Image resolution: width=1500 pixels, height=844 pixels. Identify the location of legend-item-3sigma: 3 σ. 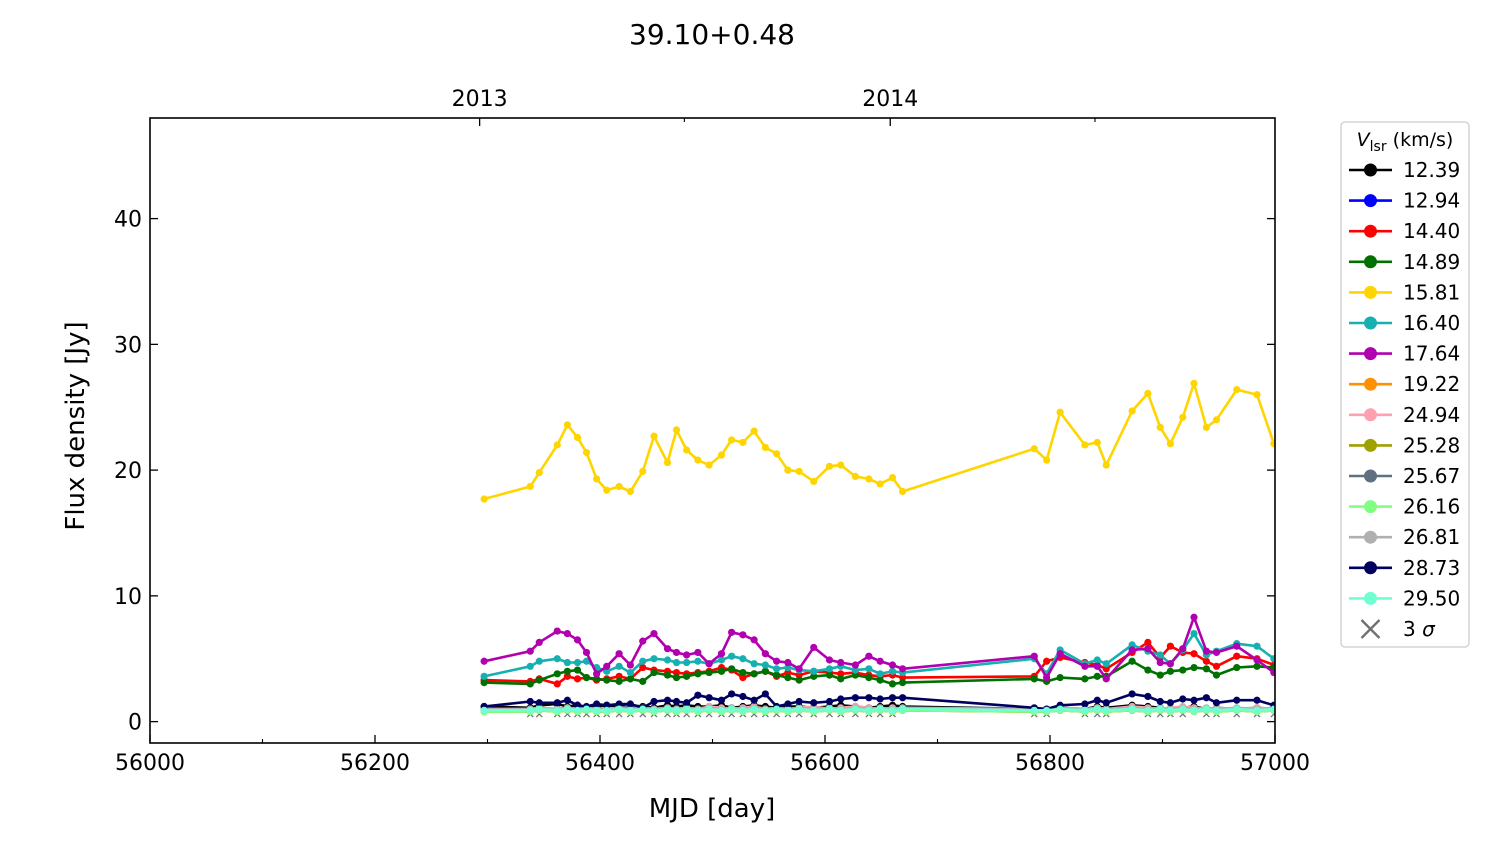
(1398, 629).